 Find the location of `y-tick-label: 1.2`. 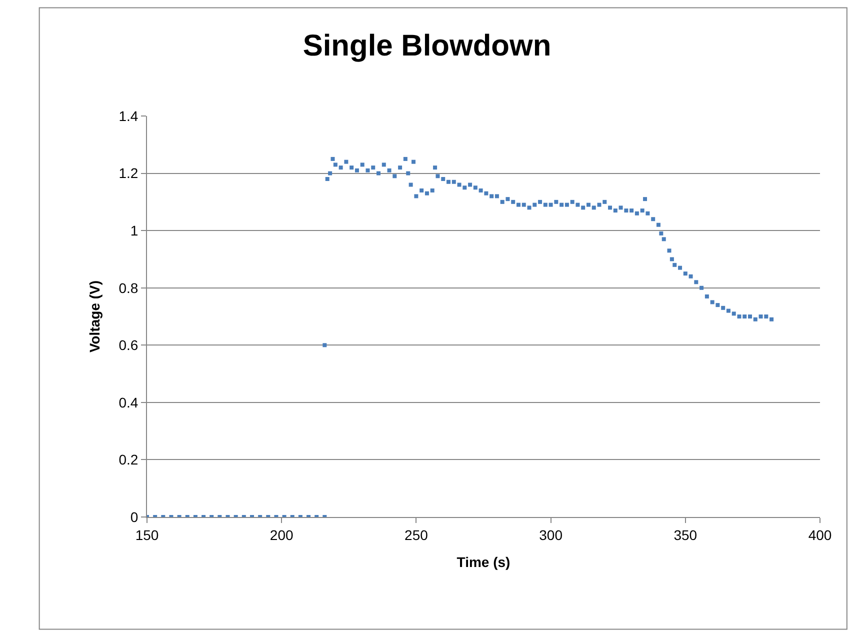

y-tick-label: 1.2 is located at coordinates (128, 173).